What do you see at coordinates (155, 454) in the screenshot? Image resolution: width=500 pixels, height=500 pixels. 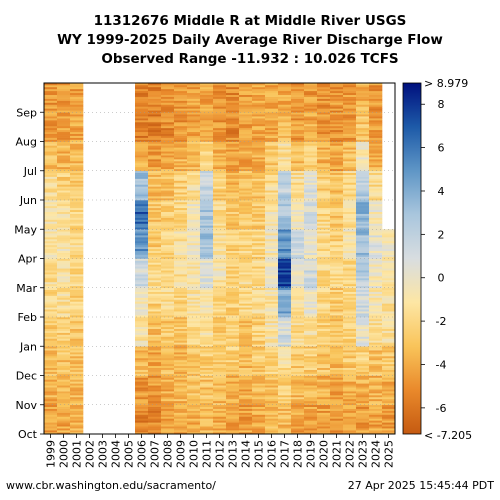 I see `x-tick-label-2007: 2007` at bounding box center [155, 454].